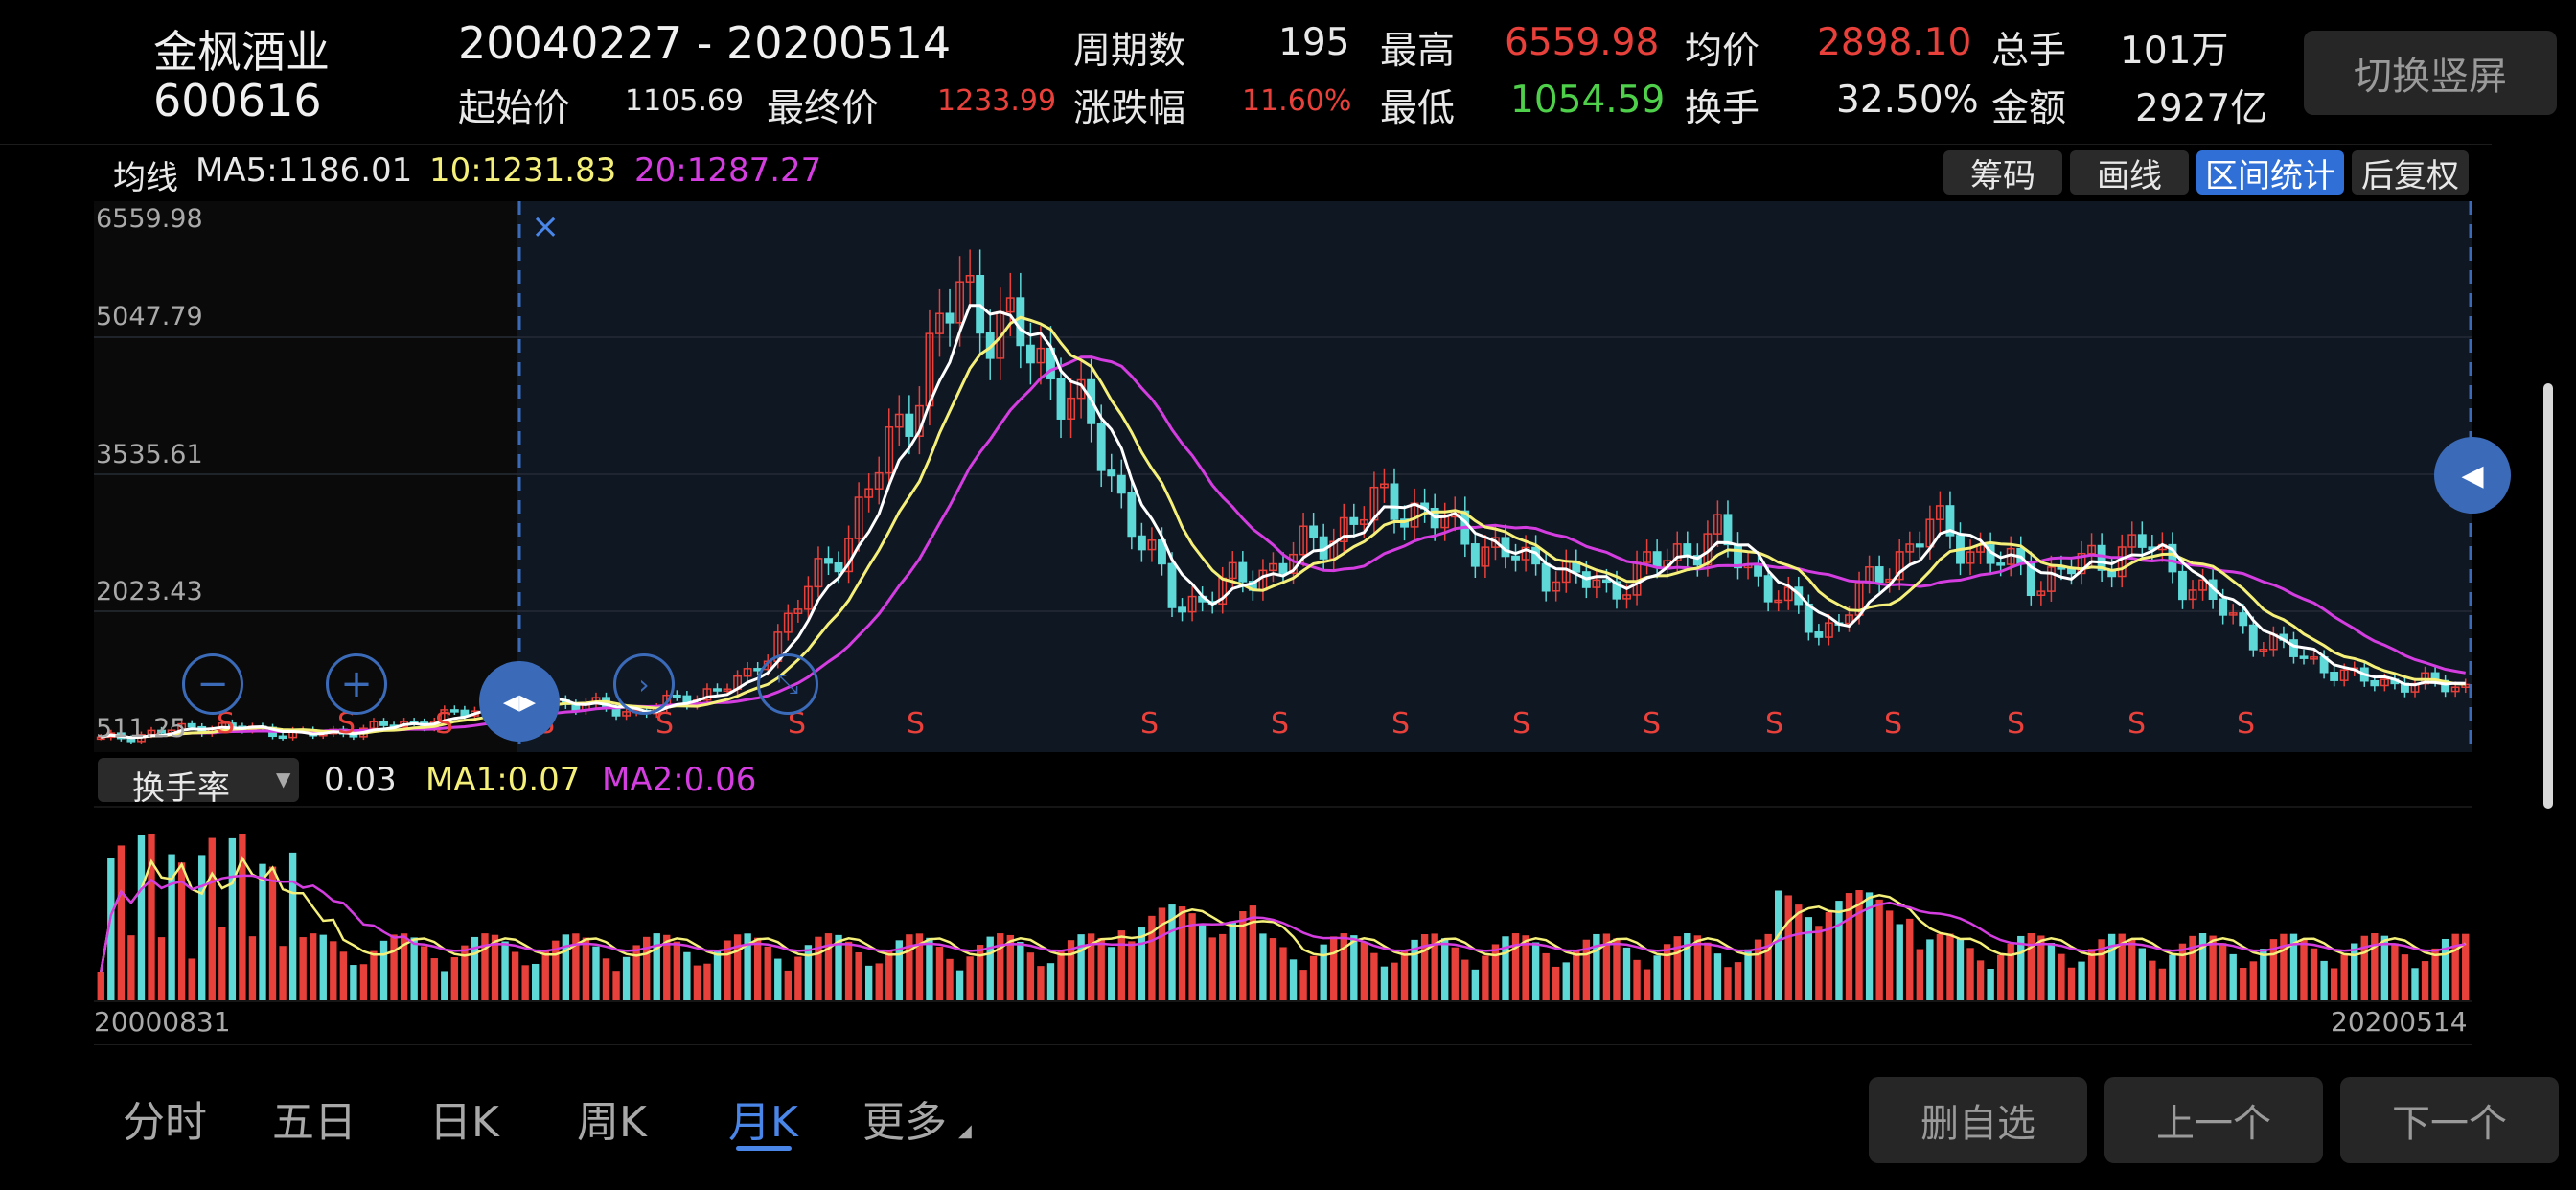 Image resolution: width=2576 pixels, height=1190 pixels. Describe the element at coordinates (679, 780) in the screenshot. I see `indicator-ma2: MA2:0.06` at that location.